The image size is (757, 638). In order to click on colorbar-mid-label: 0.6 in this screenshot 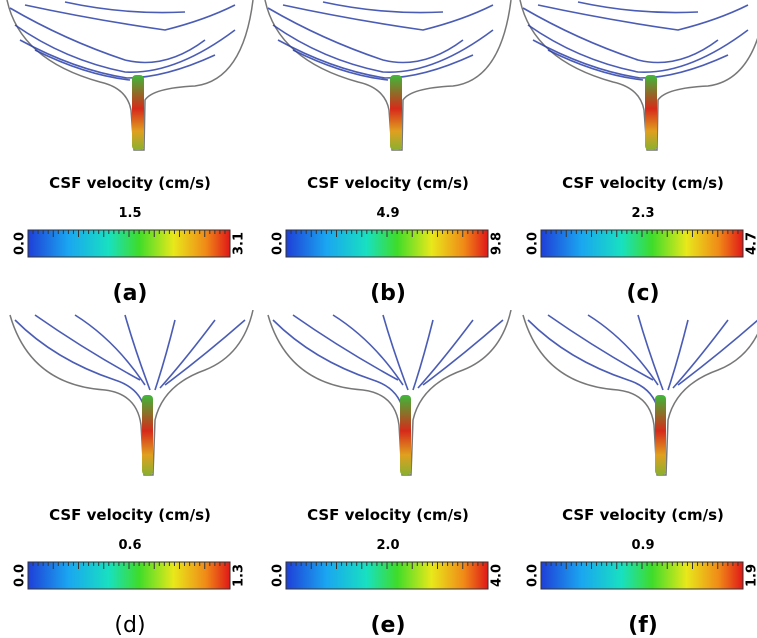, I will do `click(129, 545)`.